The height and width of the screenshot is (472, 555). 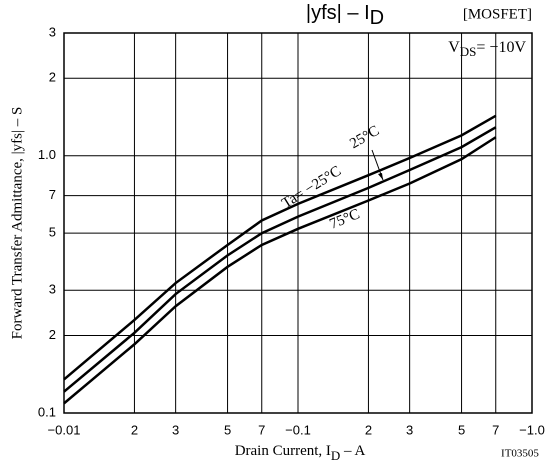 What do you see at coordinates (298, 429) in the screenshot?
I see `x-tick-label: −0.1` at bounding box center [298, 429].